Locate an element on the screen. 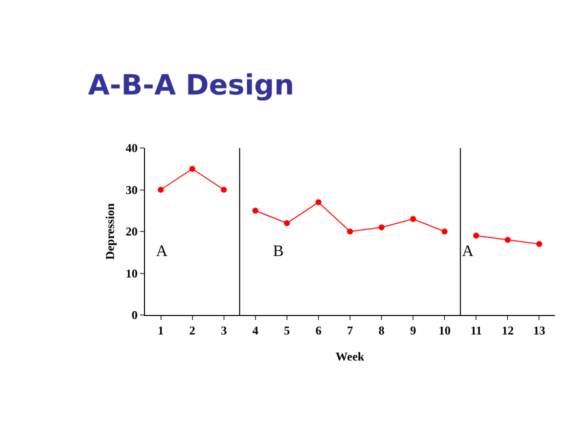 The height and width of the screenshot is (428, 570). x-tick-label: 6 is located at coordinates (318, 330).